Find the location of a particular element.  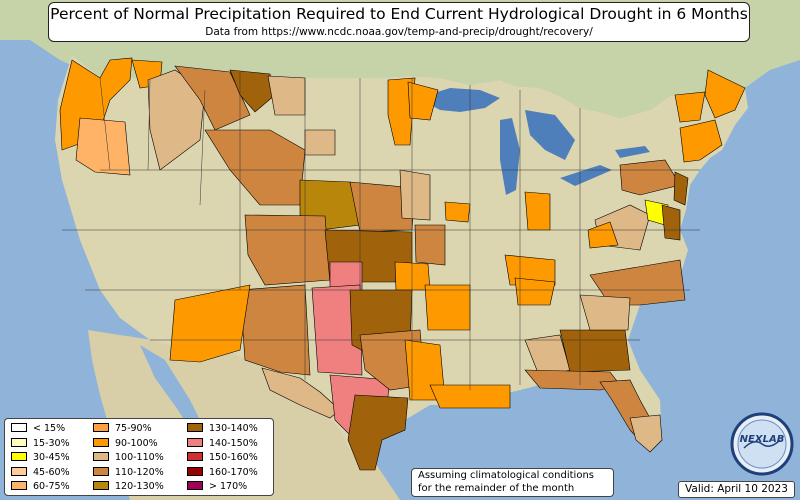

legend-item: > 170% is located at coordinates (217, 487).